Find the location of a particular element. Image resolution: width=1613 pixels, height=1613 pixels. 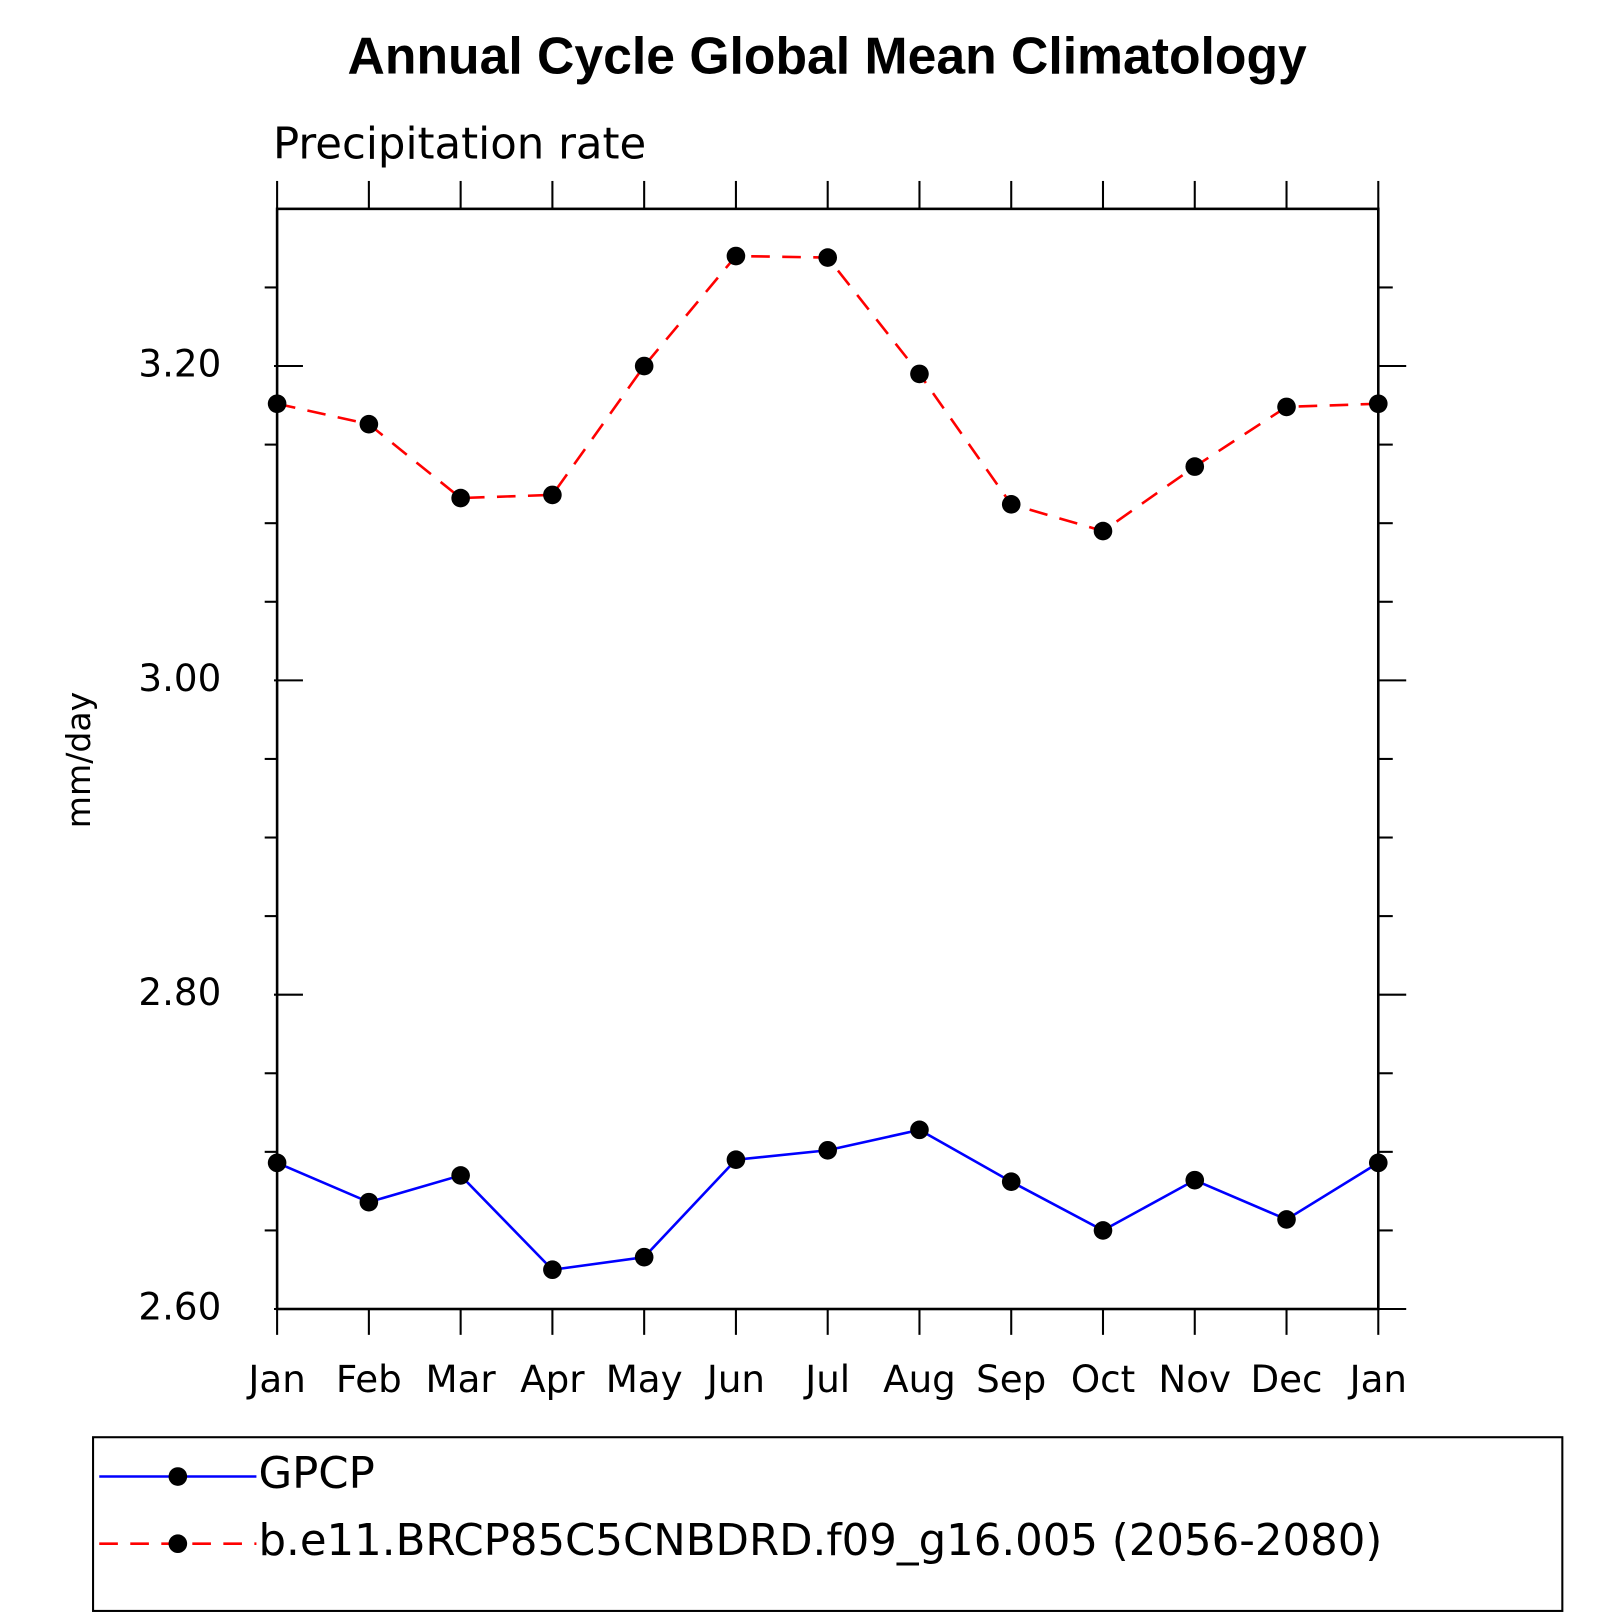

y-tick-label: 3.20 is located at coordinates (179, 364).